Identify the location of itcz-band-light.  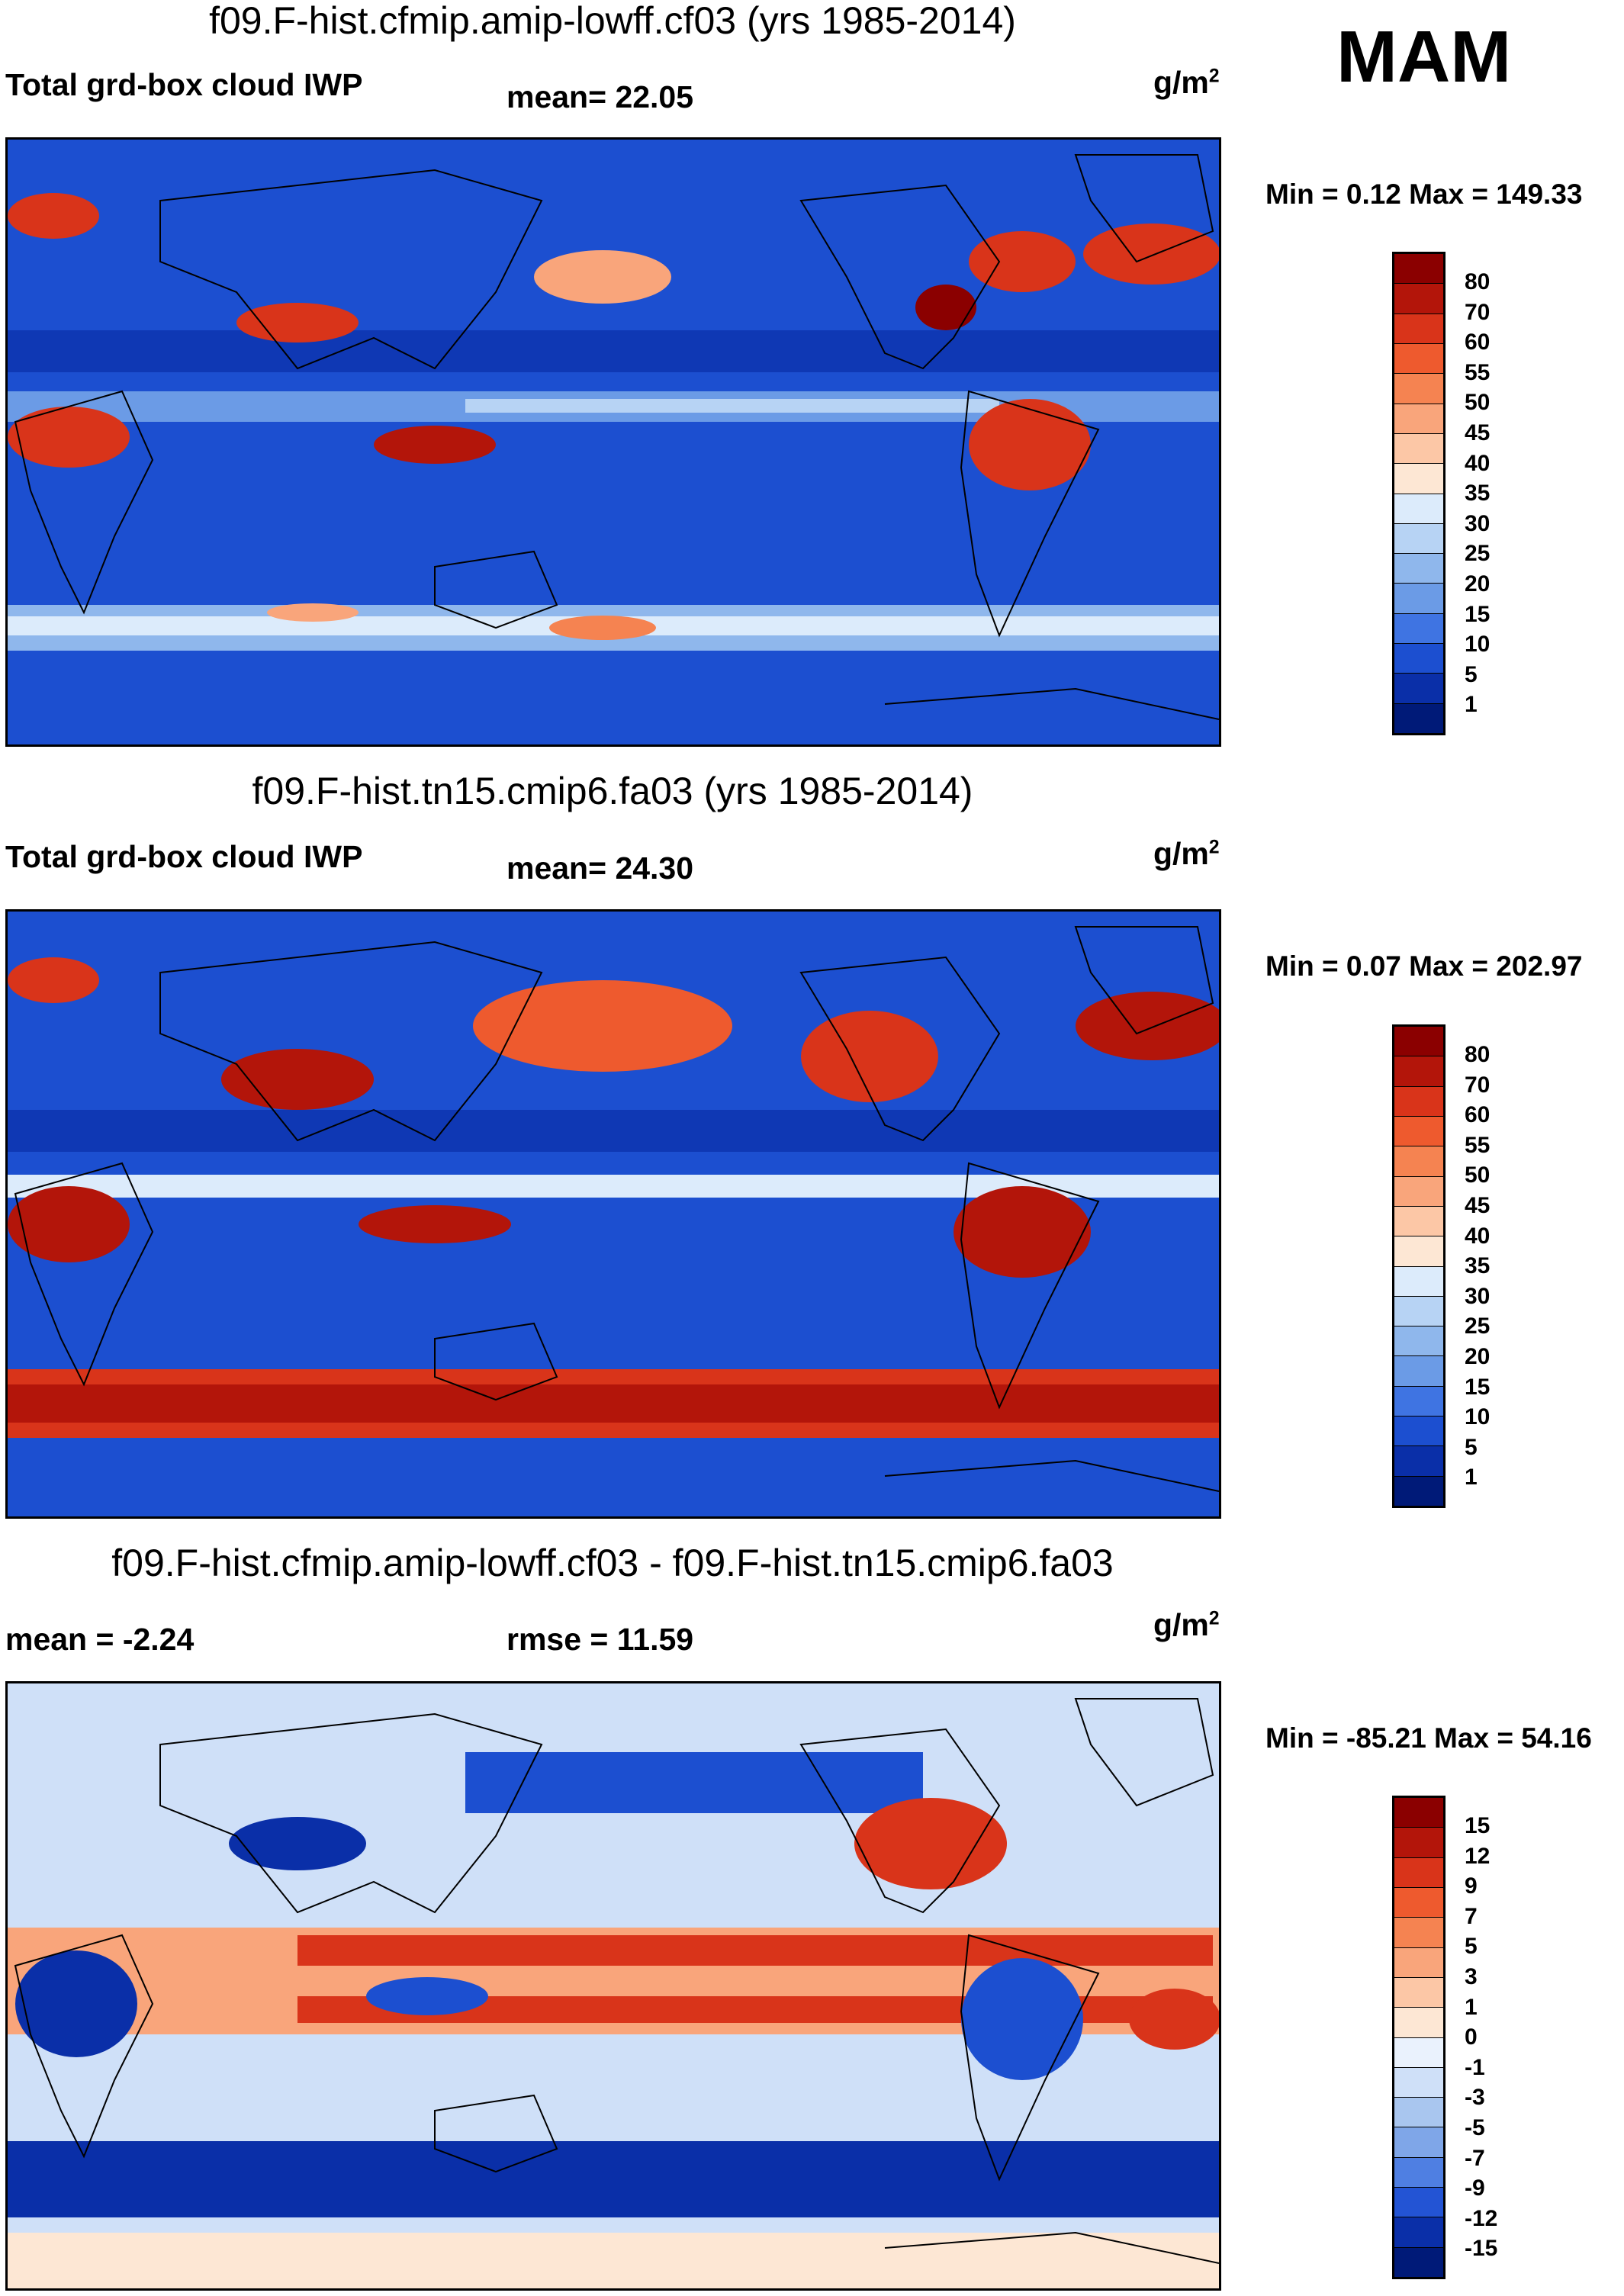
(732, 406).